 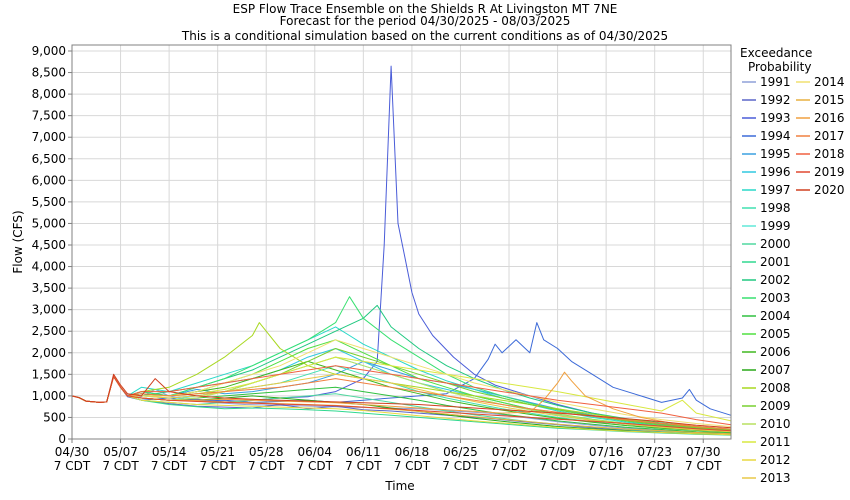 What do you see at coordinates (703, 452) in the screenshot?
I see `x-tick-label-date: 07/30` at bounding box center [703, 452].